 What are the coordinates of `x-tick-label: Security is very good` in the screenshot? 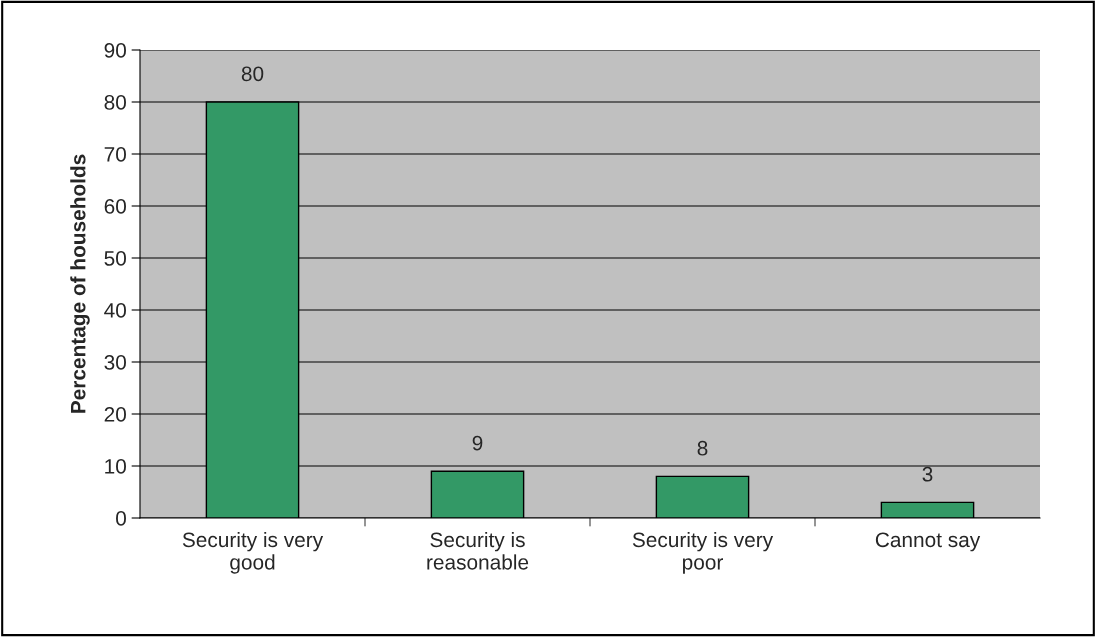 It's located at (253, 552).